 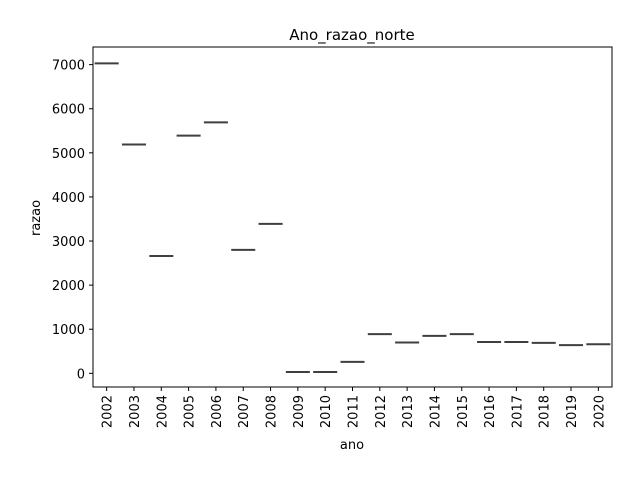 What do you see at coordinates (190, 411) in the screenshot?
I see `x-tick-label: 2005` at bounding box center [190, 411].